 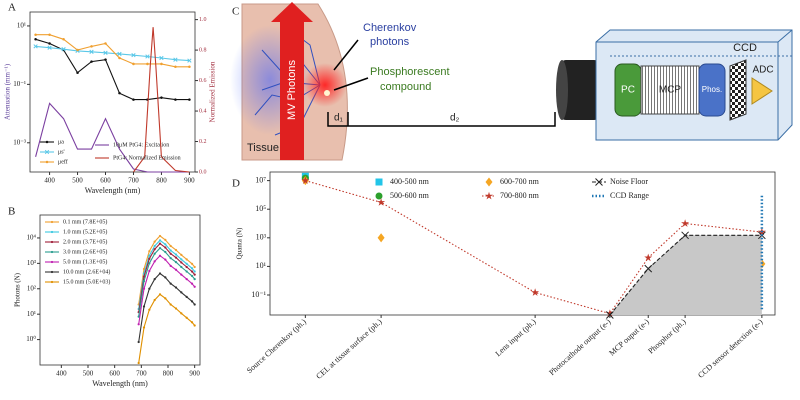 I want to click on red-glow, so click(x=325, y=85).